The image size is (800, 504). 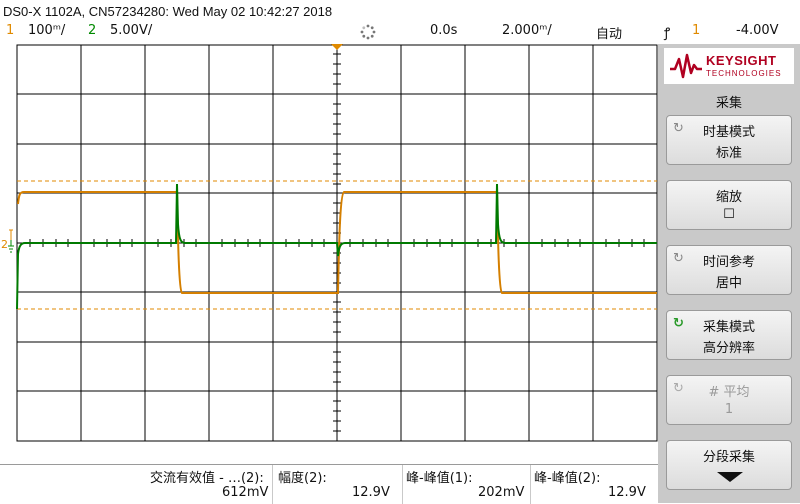 What do you see at coordinates (92, 30) in the screenshot?
I see `ch2-number: 2` at bounding box center [92, 30].